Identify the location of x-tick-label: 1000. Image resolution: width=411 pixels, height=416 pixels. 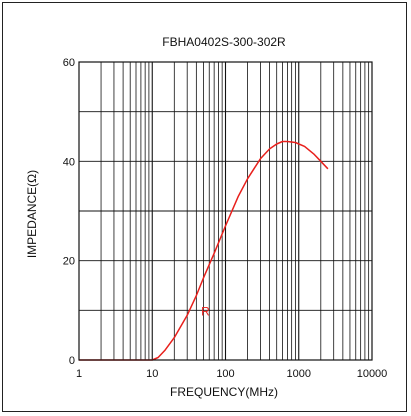
(299, 374).